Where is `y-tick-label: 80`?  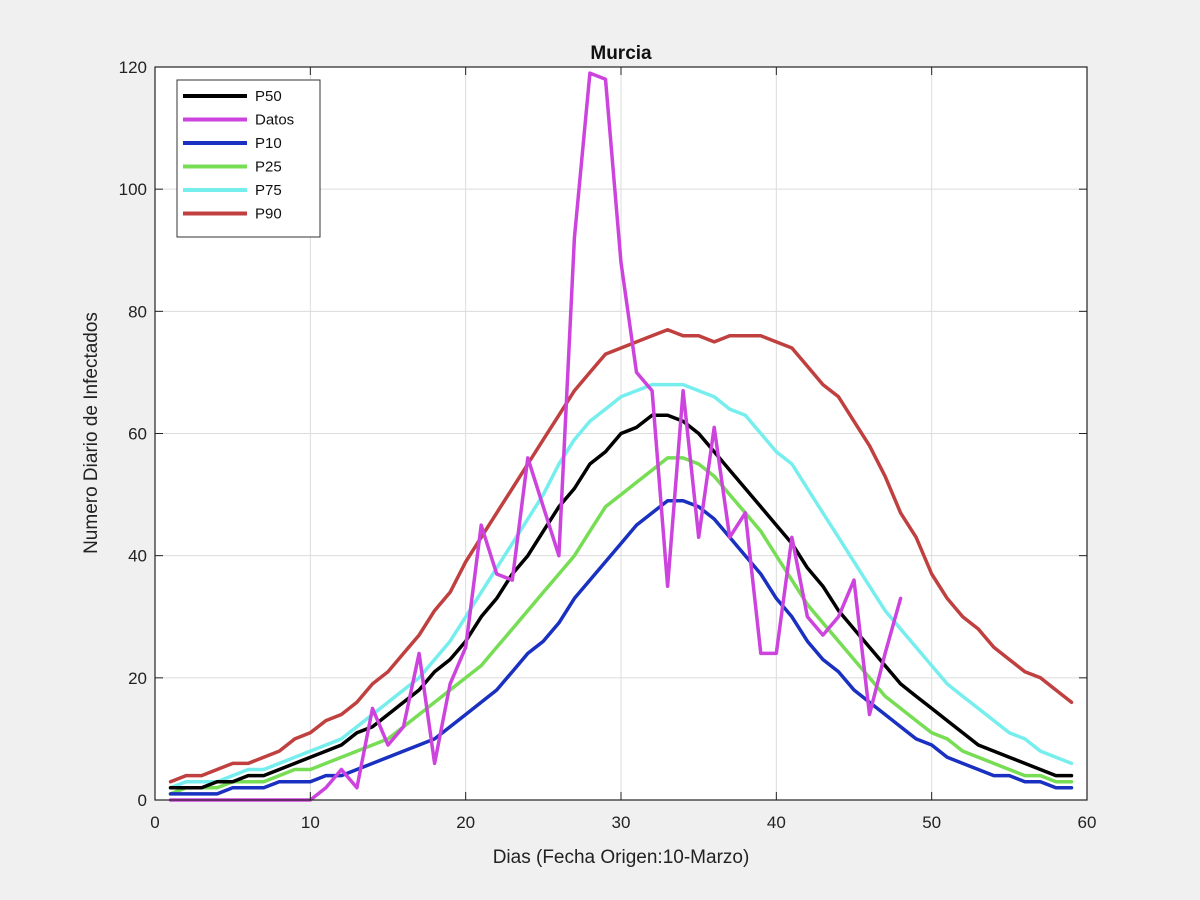
y-tick-label: 80 is located at coordinates (137, 311).